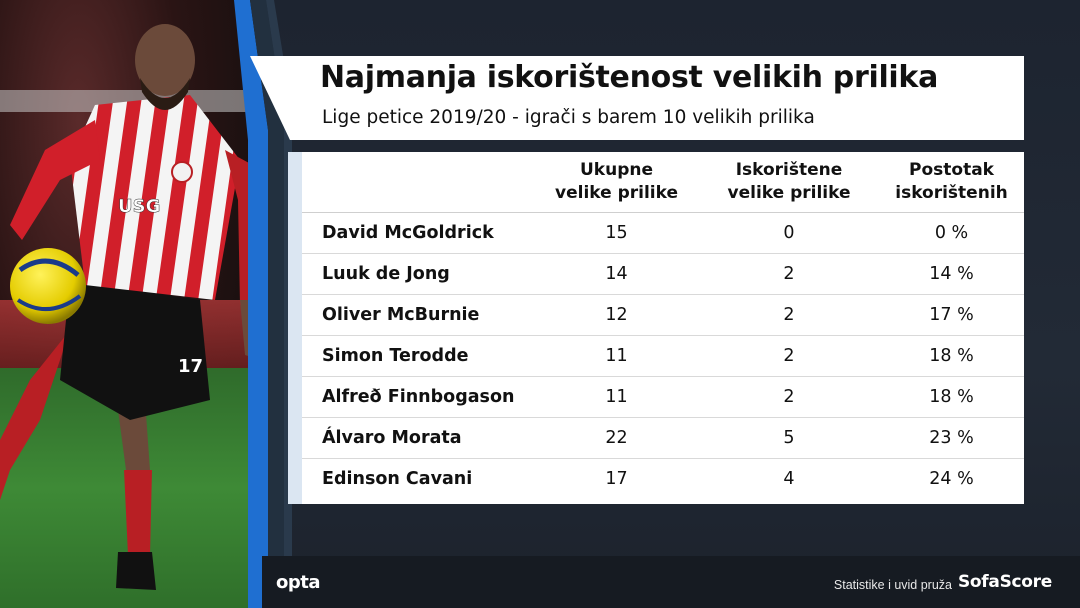 The width and height of the screenshot is (1080, 608). Describe the element at coordinates (616, 315) in the screenshot. I see `total-big-chances: 12` at that location.